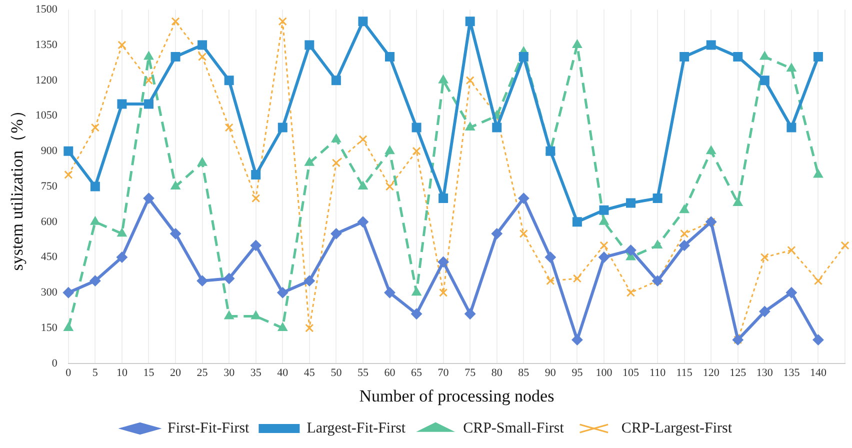  Describe the element at coordinates (49, 257) in the screenshot. I see `y-tick-label: 450` at that location.